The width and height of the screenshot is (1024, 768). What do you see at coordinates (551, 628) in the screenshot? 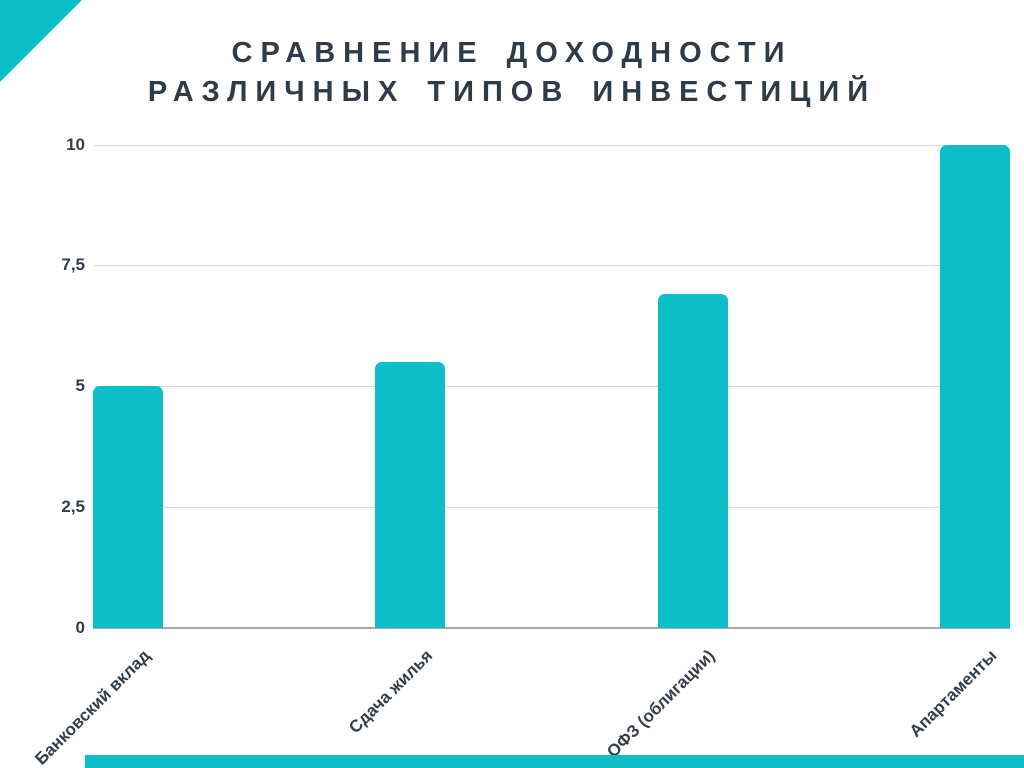
I see `x-axis-baseline` at bounding box center [551, 628].